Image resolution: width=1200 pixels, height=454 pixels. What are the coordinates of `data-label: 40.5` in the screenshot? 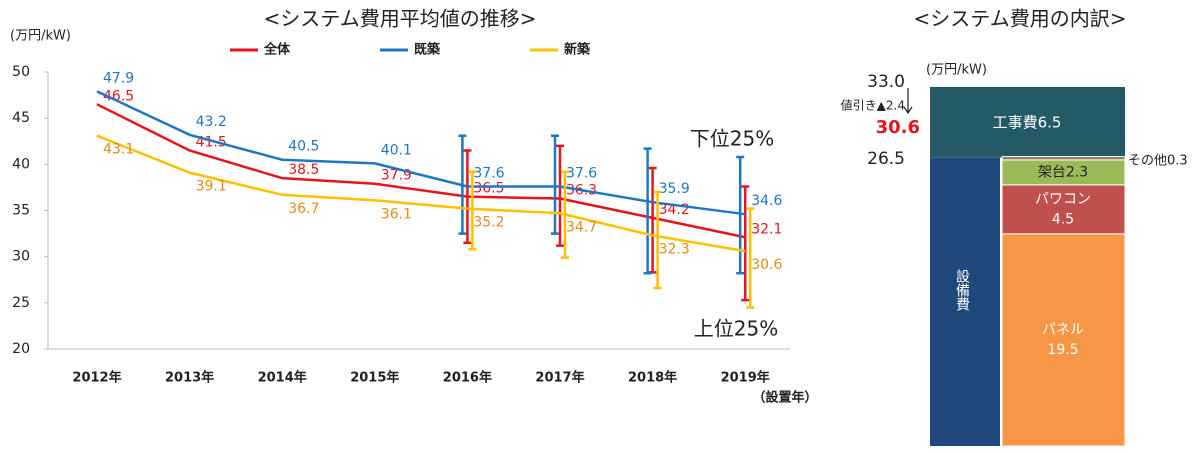 It's located at (303, 147).